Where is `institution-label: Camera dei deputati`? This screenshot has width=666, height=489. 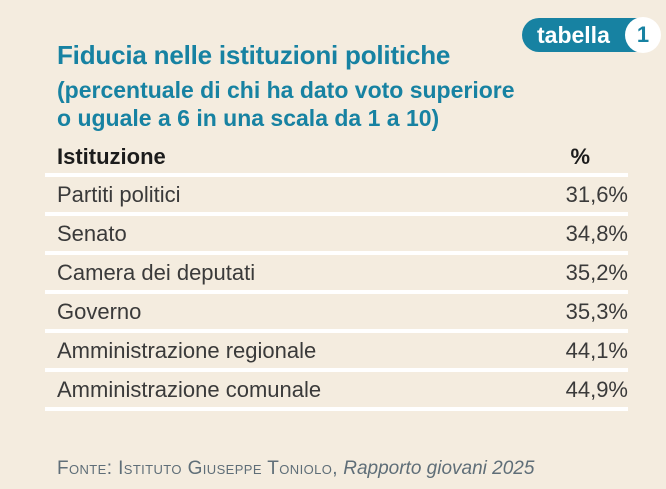 institution-label: Camera dei deputati is located at coordinates (156, 272).